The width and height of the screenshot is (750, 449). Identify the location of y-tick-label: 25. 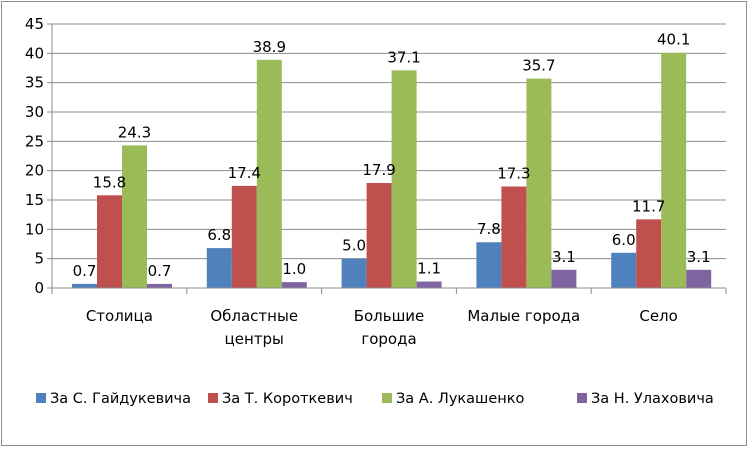
(34, 141).